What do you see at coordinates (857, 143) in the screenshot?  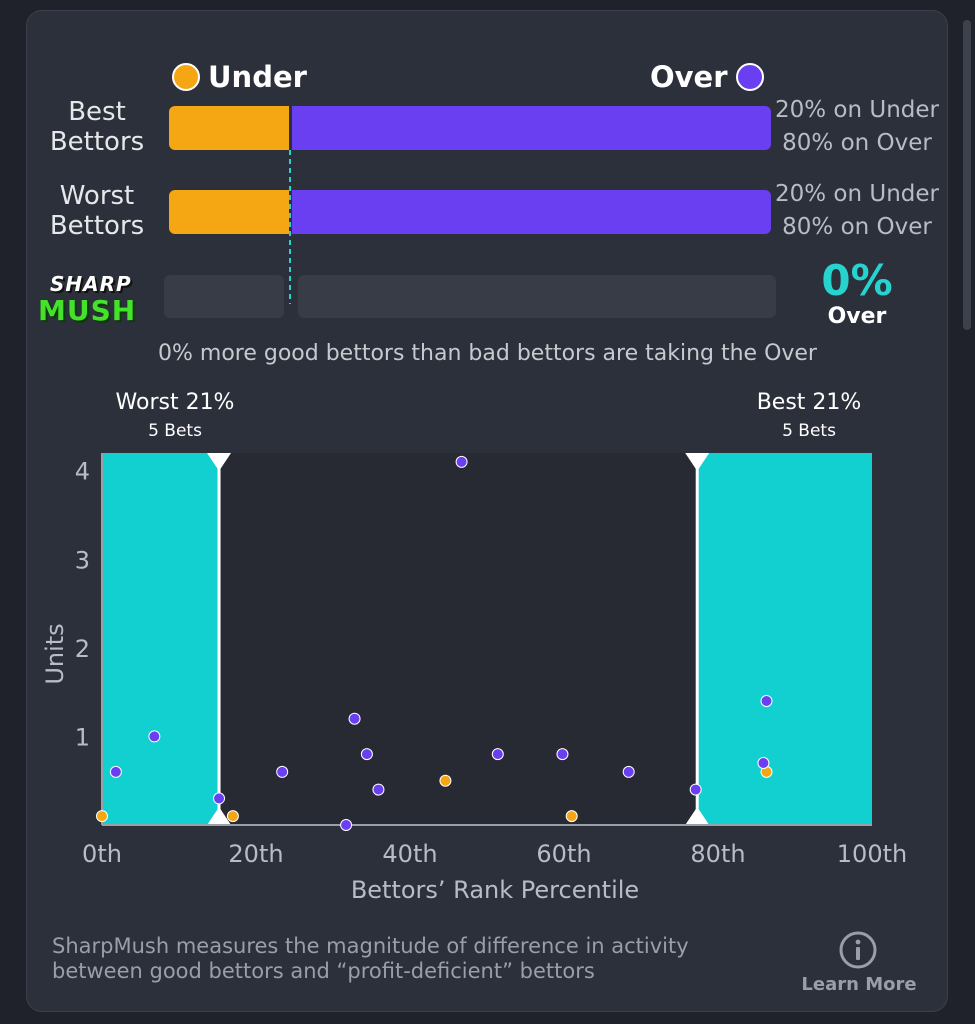 I see `best-over-pct: 80% on Over` at bounding box center [857, 143].